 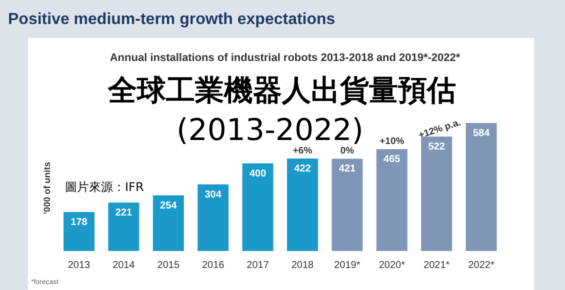 I want to click on data-label: 421, so click(x=347, y=169).